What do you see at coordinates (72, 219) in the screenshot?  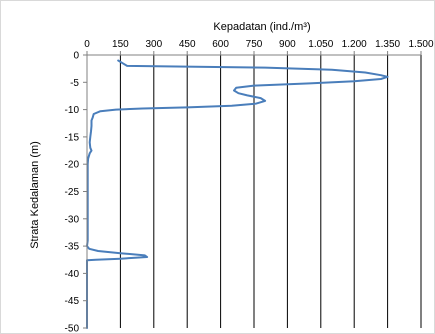 I see `y-tick-label: -30` at bounding box center [72, 219].